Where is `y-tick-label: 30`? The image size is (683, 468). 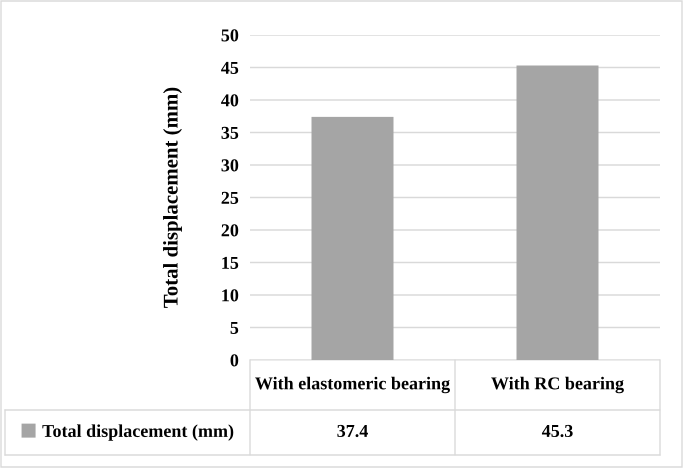
y-tick-label: 30 is located at coordinates (230, 165).